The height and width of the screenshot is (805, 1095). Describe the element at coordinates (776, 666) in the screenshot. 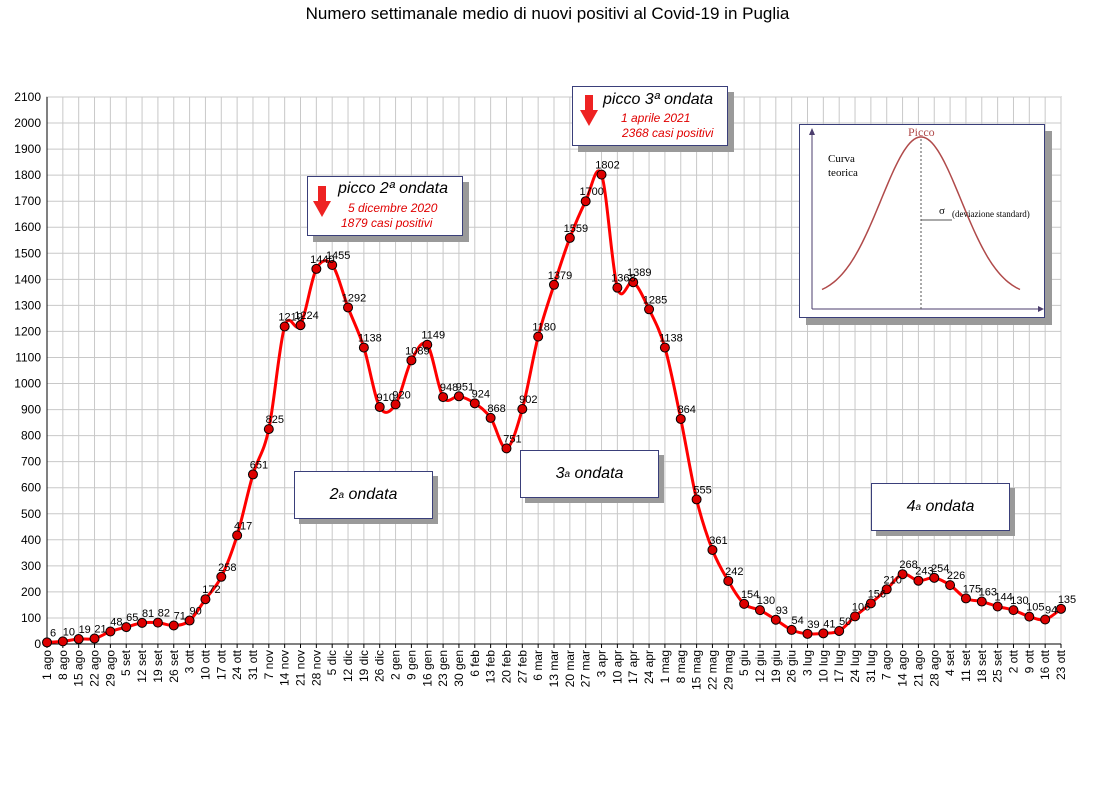

I see `x-tick-label: 19 giu` at that location.